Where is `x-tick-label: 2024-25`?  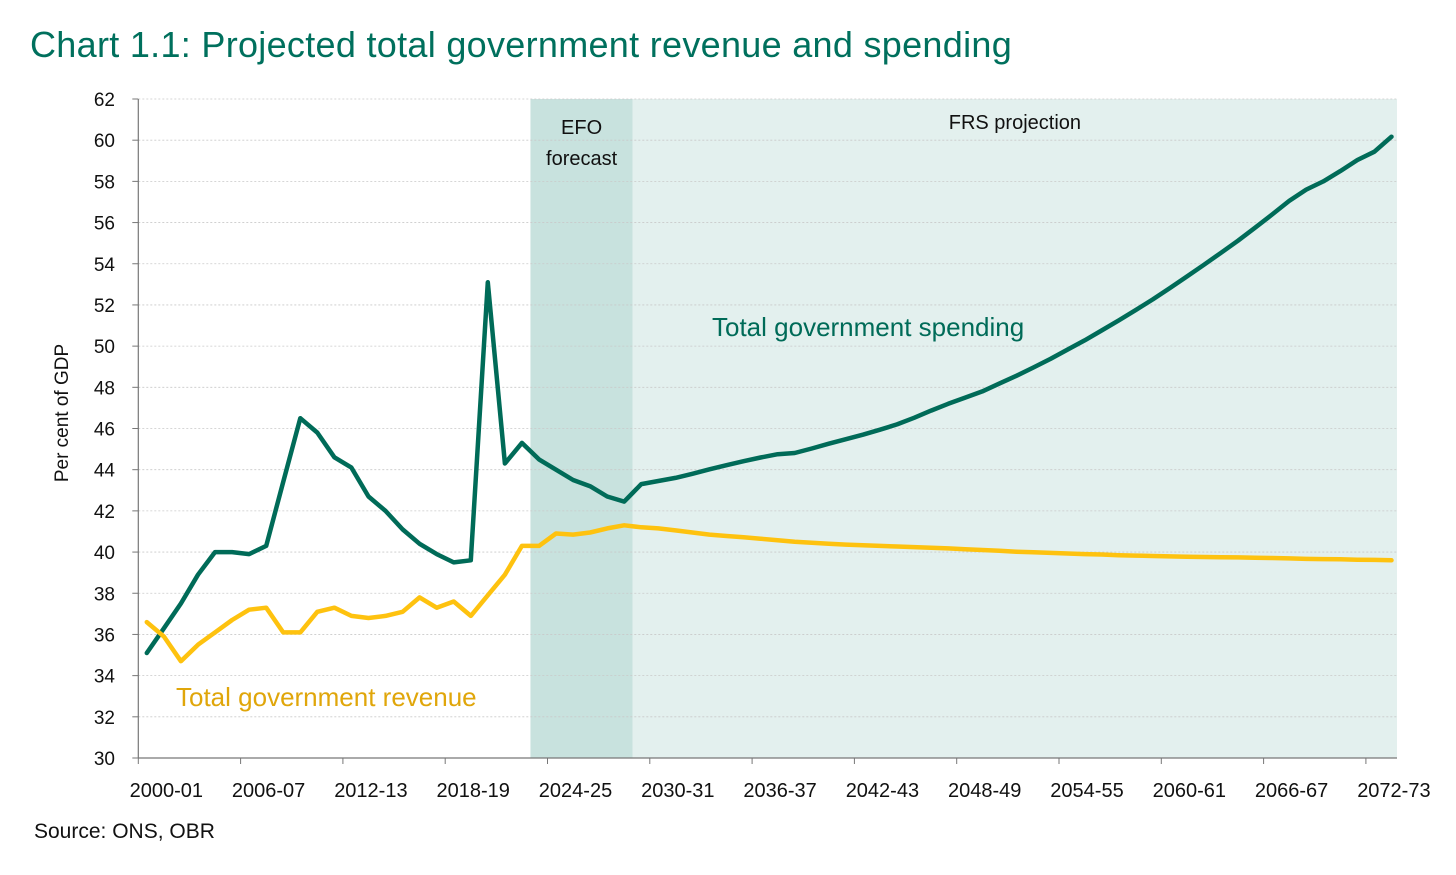 x-tick-label: 2024-25 is located at coordinates (575, 791).